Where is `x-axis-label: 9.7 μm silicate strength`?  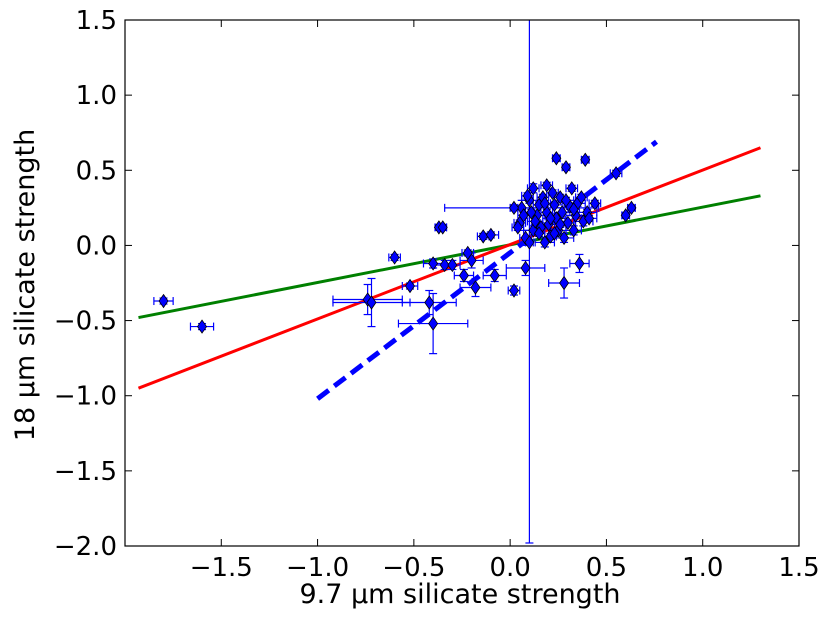
x-axis-label: 9.7 μm silicate strength is located at coordinates (459, 594).